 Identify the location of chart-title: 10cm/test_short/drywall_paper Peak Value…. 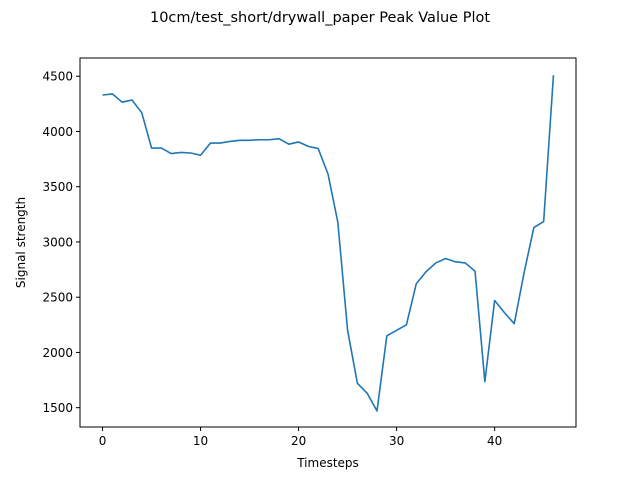
(320, 18).